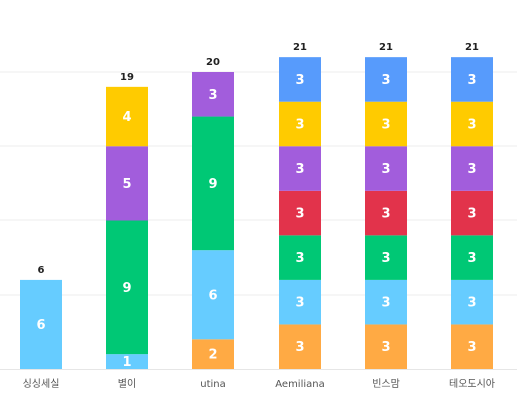 The image size is (517, 401). Describe the element at coordinates (213, 384) in the screenshot. I see `x-tick-label: utina` at that location.